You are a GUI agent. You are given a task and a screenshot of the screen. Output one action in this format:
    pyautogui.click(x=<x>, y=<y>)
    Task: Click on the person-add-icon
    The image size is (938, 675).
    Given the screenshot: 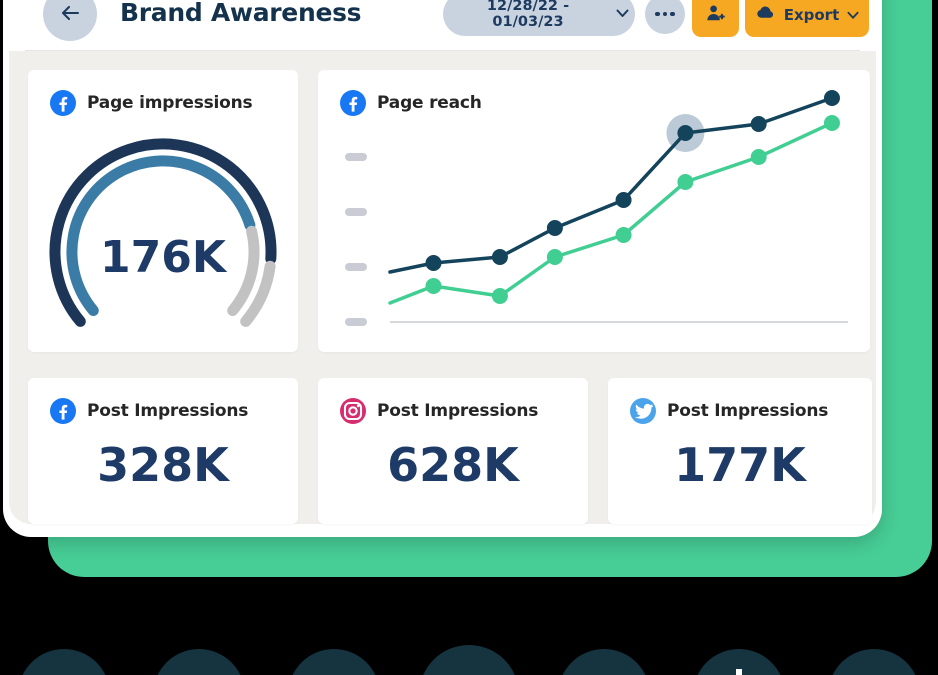 What is the action you would take?
    pyautogui.click(x=715, y=15)
    